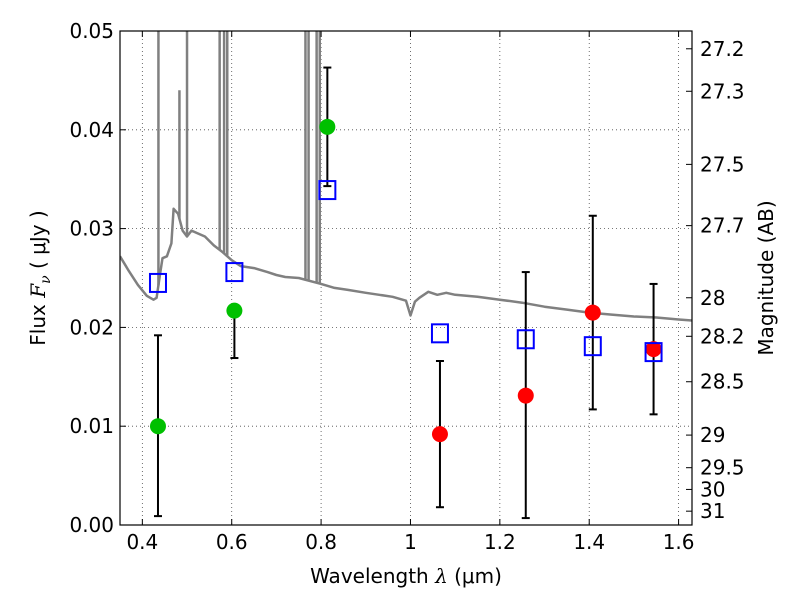 This screenshot has height=600, width=800. What do you see at coordinates (712, 298) in the screenshot?
I see `y2-tick-label: 28` at bounding box center [712, 298].